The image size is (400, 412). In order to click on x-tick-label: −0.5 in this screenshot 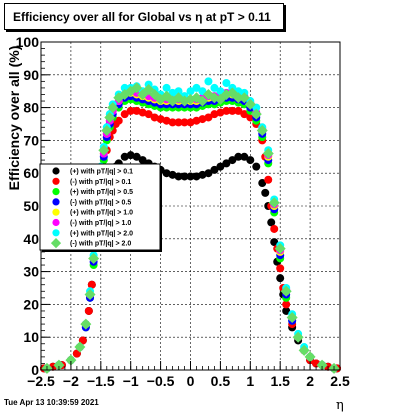, I will do `click(161, 381)`.